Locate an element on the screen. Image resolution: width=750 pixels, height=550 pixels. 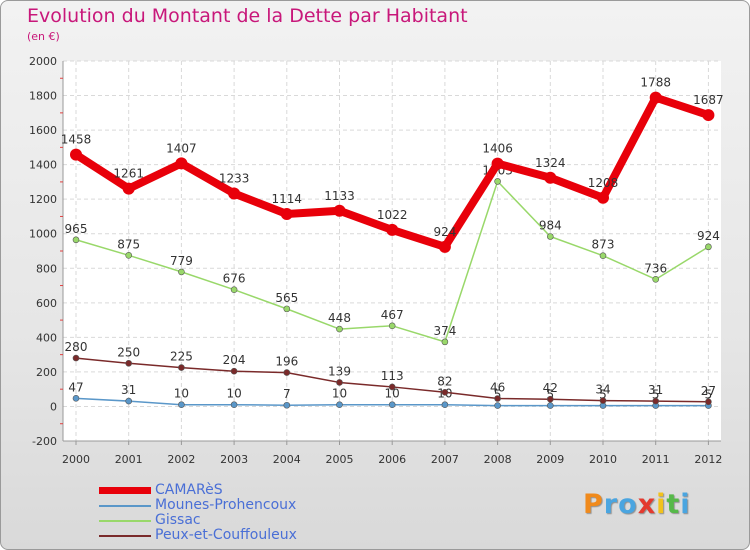
x-tick-label: 2000 is located at coordinates (76, 459).